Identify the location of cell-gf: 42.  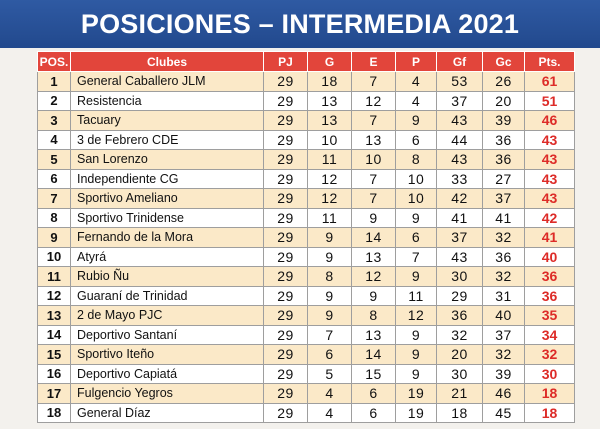
(459, 198).